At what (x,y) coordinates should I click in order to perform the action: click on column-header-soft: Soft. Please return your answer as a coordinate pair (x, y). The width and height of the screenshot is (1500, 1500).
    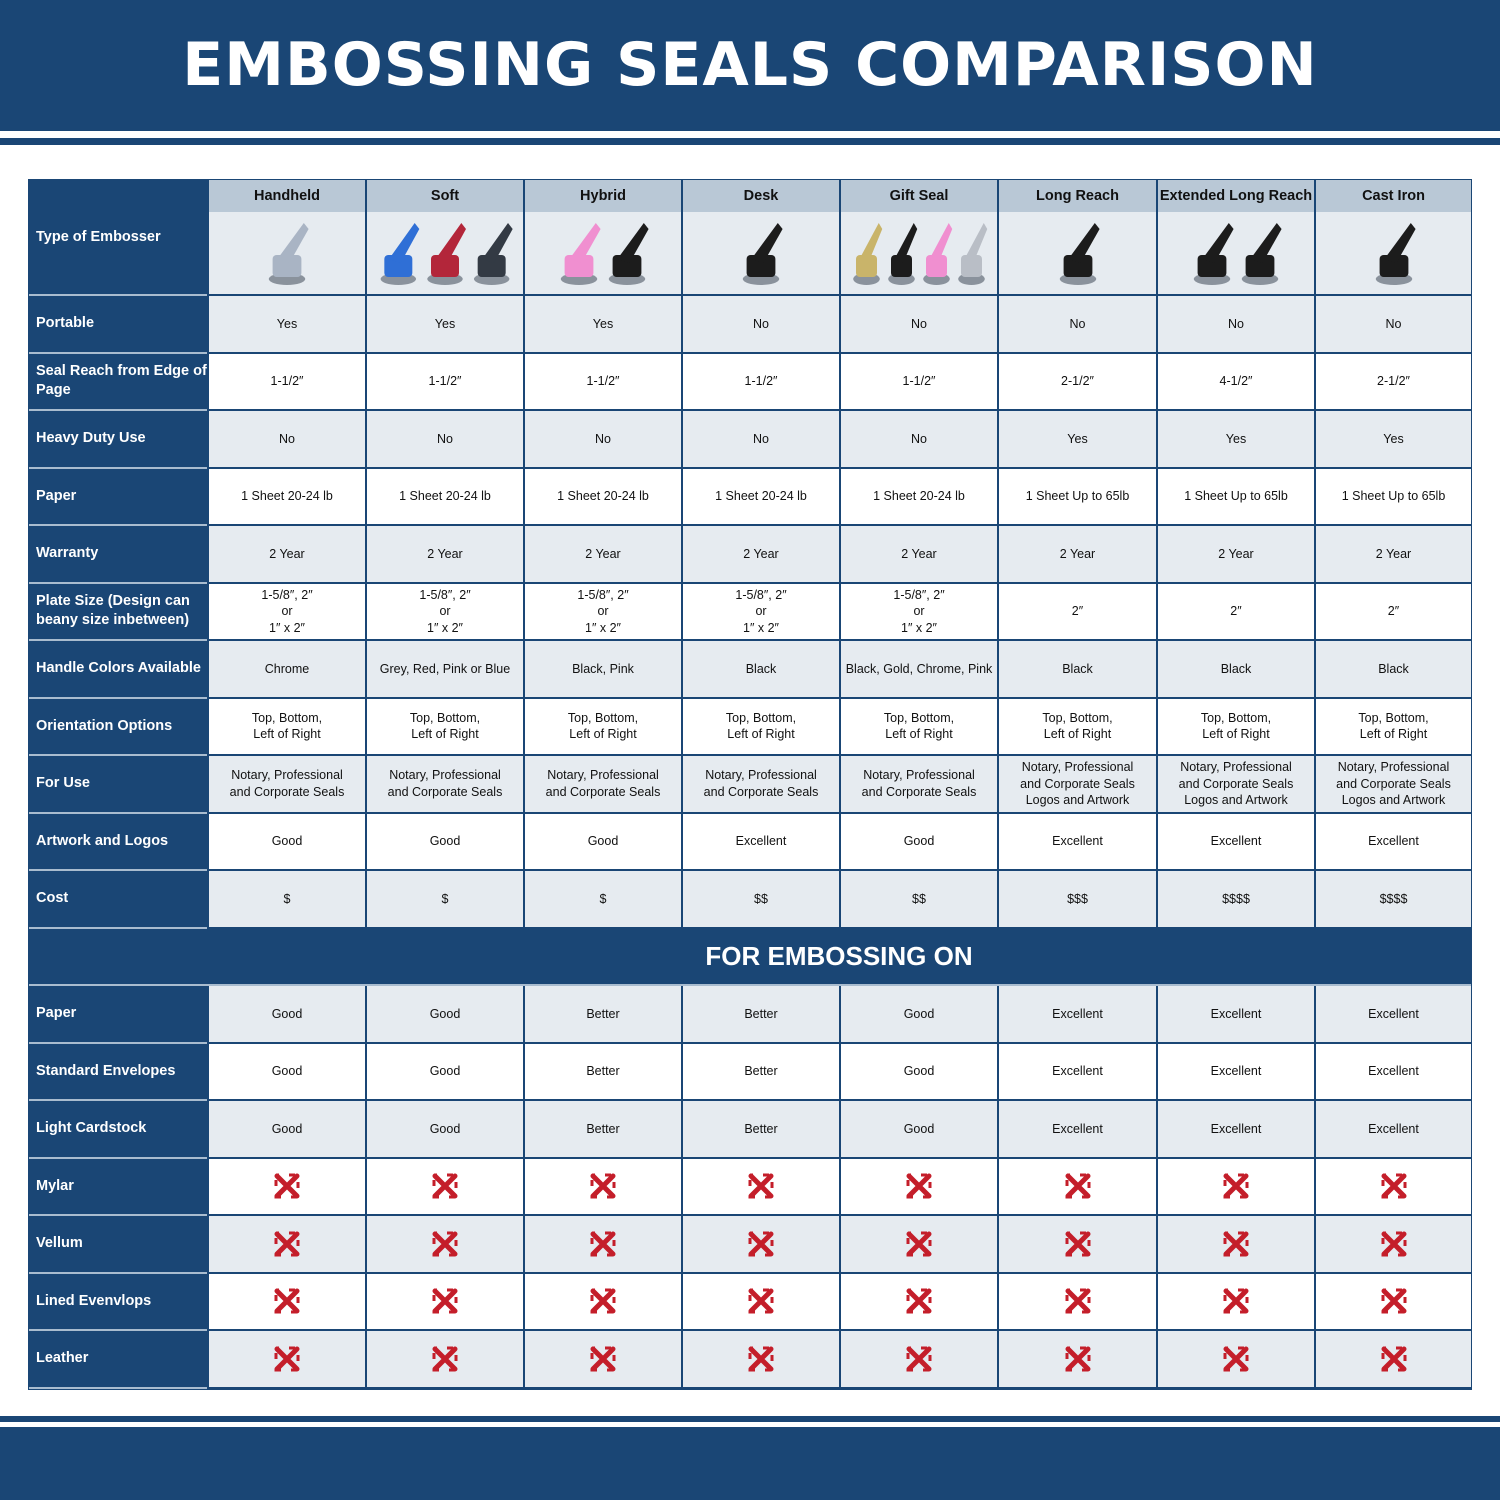
    Looking at the image, I should click on (444, 238).